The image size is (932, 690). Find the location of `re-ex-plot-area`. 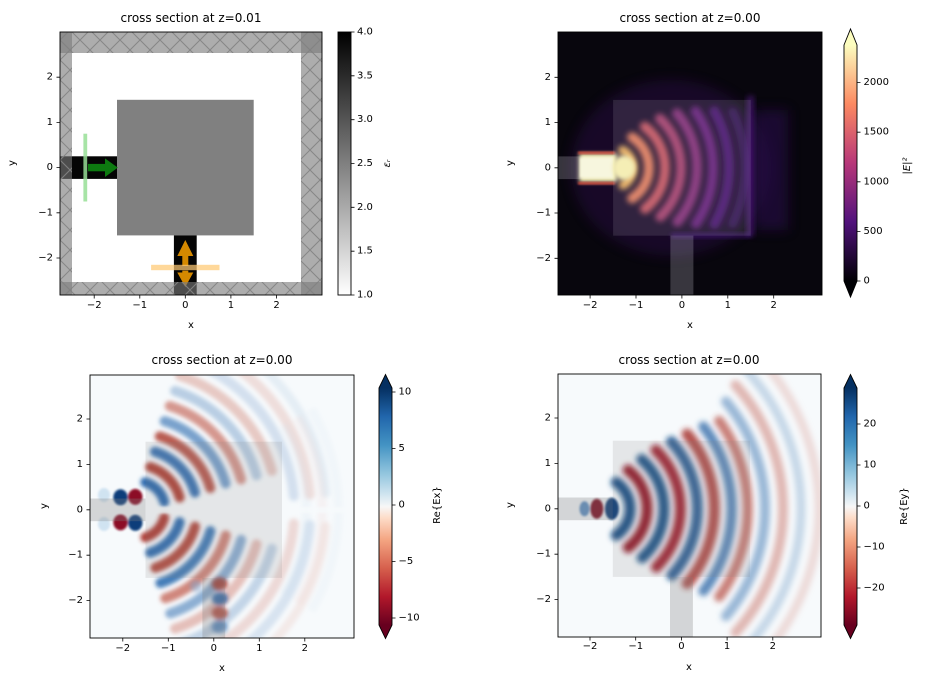

re-ex-plot-area is located at coordinates (222, 506).